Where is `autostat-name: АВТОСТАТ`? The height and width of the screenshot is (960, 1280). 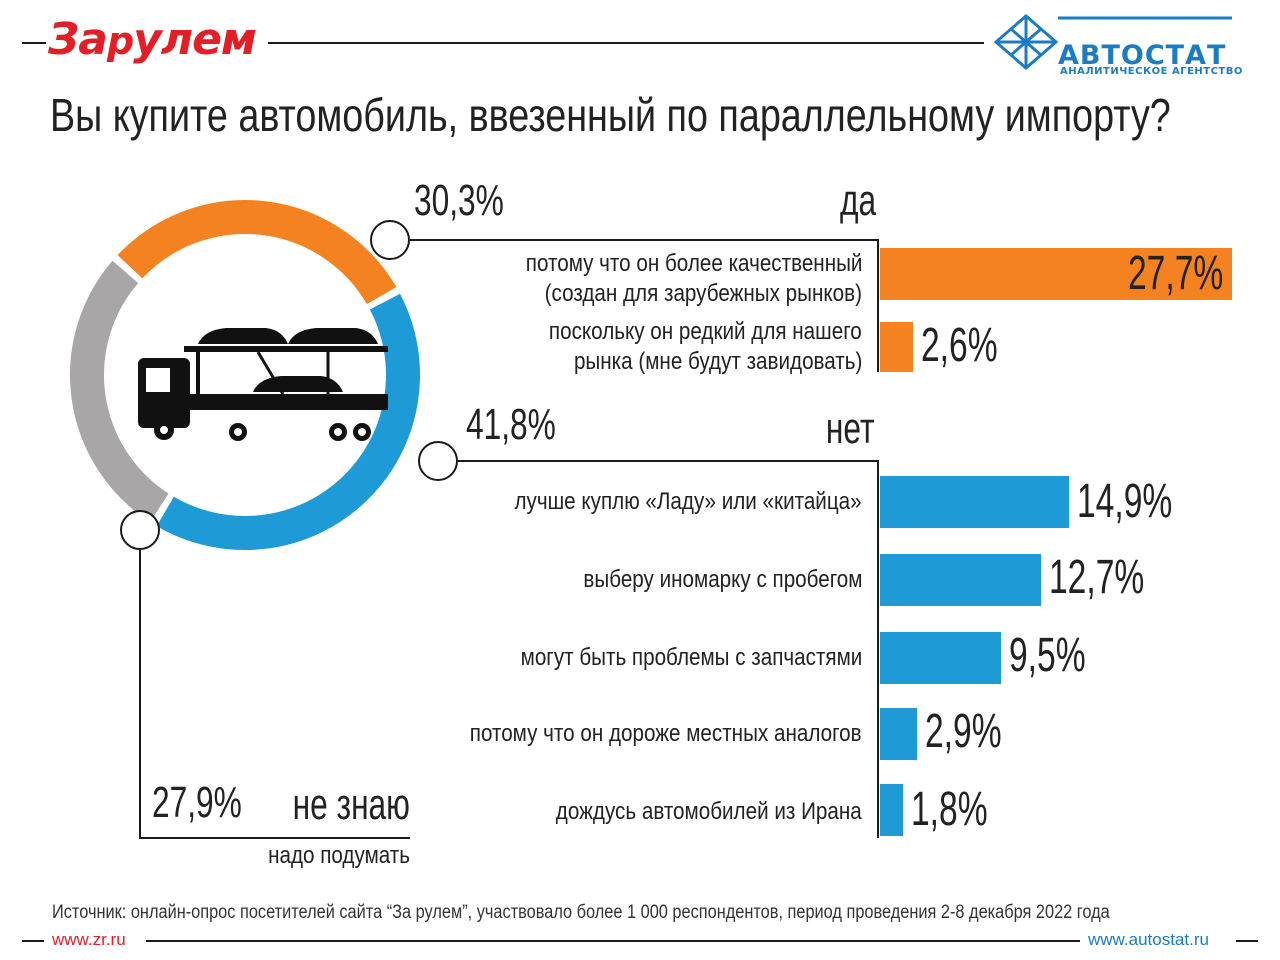 autostat-name: АВТОСТАТ is located at coordinates (1142, 55).